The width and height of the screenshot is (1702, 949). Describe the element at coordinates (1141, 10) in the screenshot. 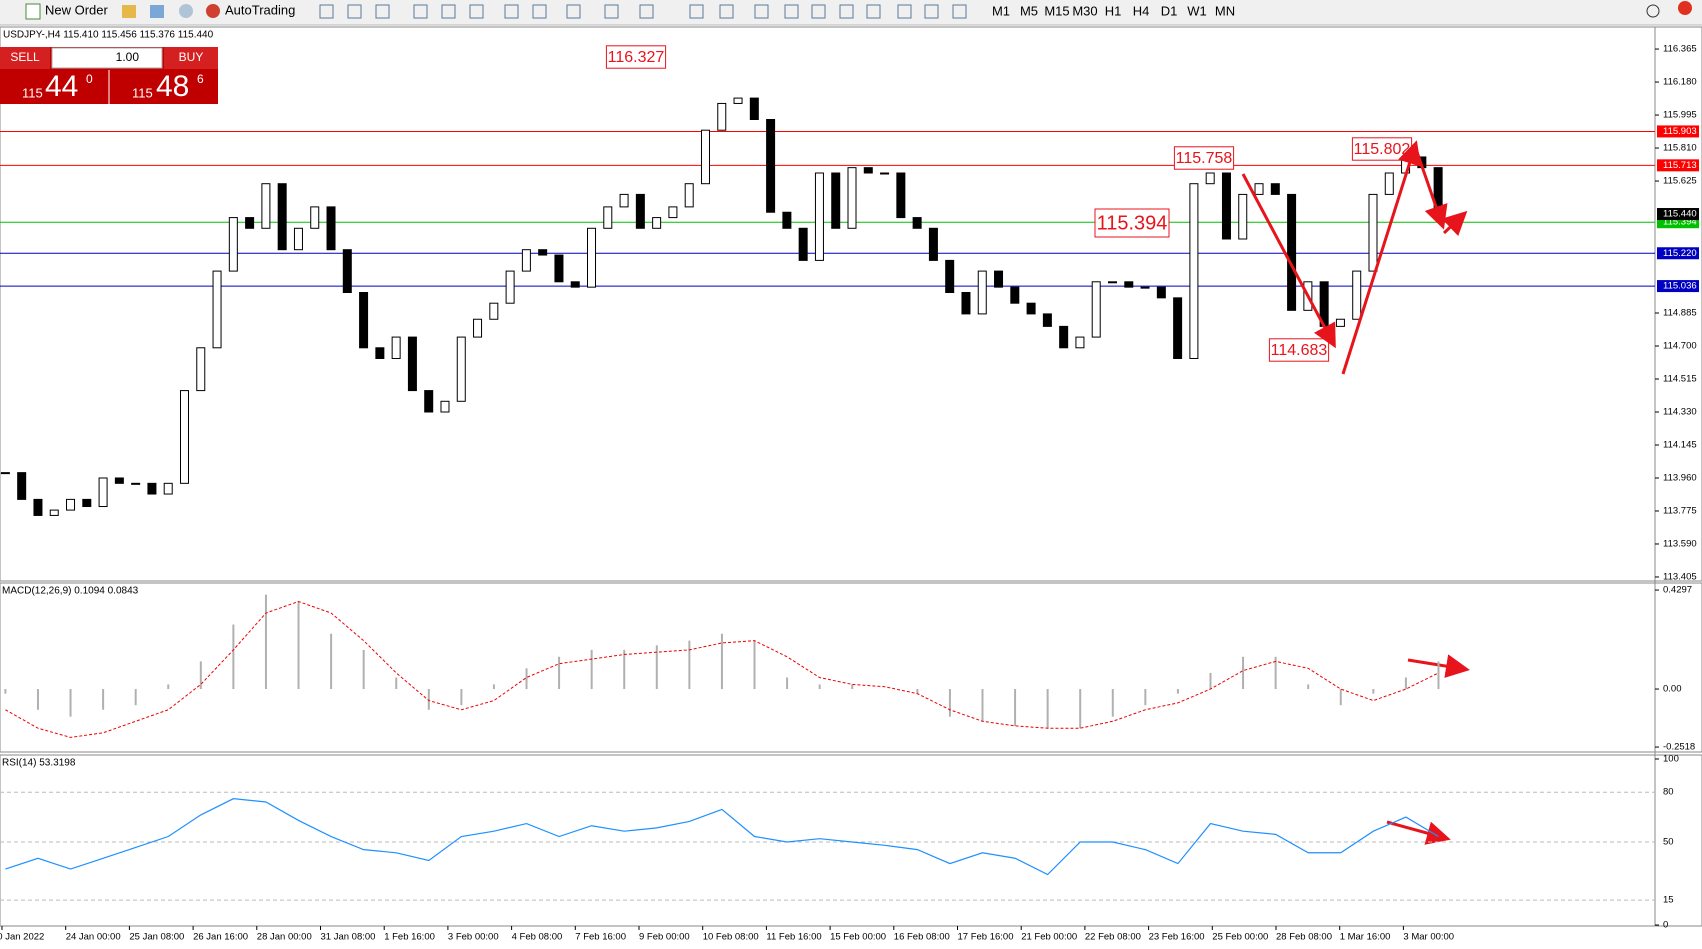

I see `timeframe-button: H4` at that location.